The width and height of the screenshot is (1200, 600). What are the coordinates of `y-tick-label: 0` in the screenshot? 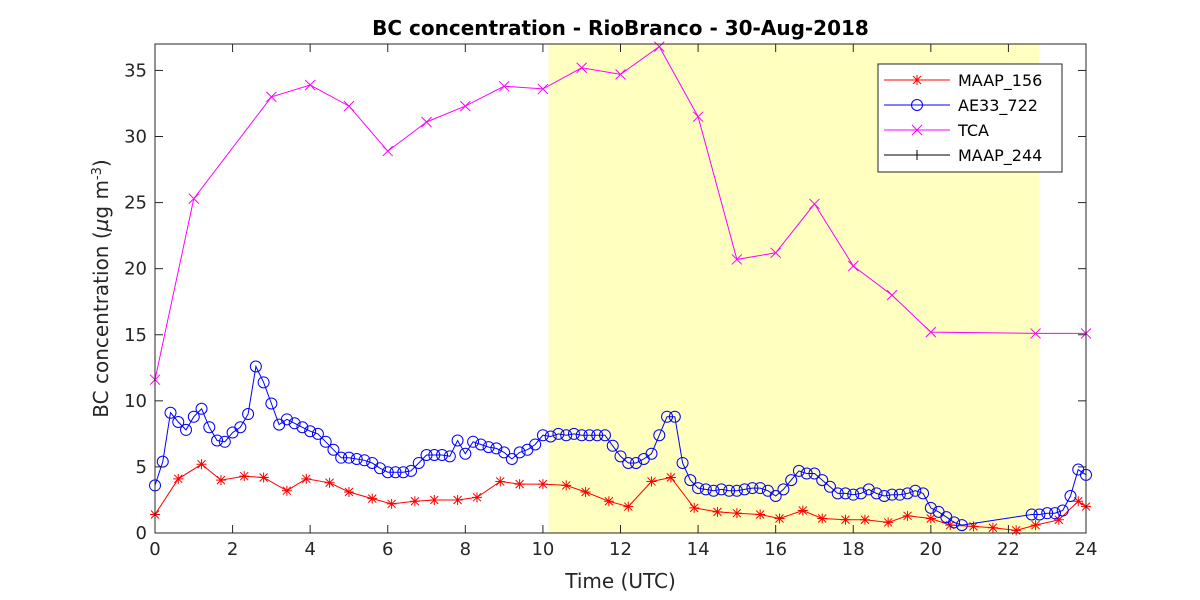 It's located at (141, 533).